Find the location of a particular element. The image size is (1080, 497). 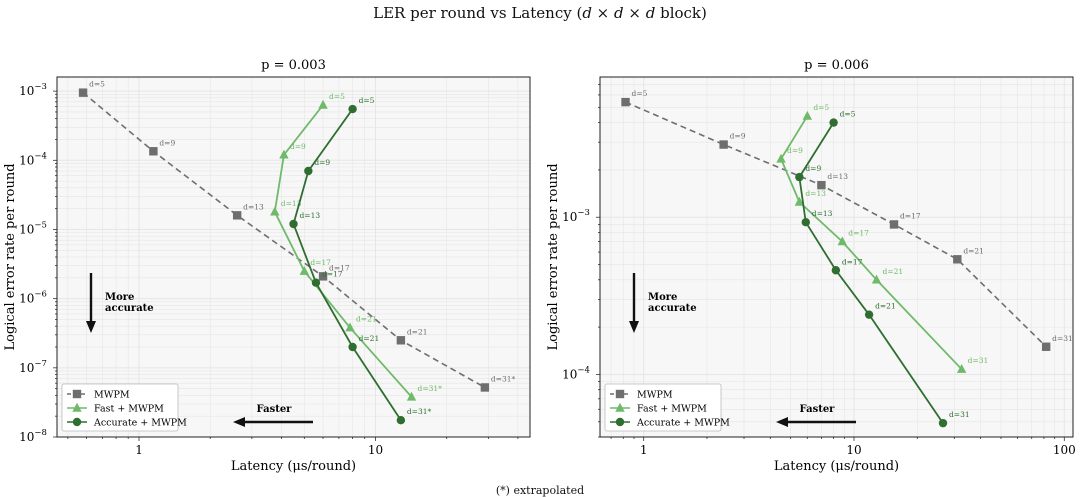

point-label-fast: d=5 is located at coordinates (821, 107).